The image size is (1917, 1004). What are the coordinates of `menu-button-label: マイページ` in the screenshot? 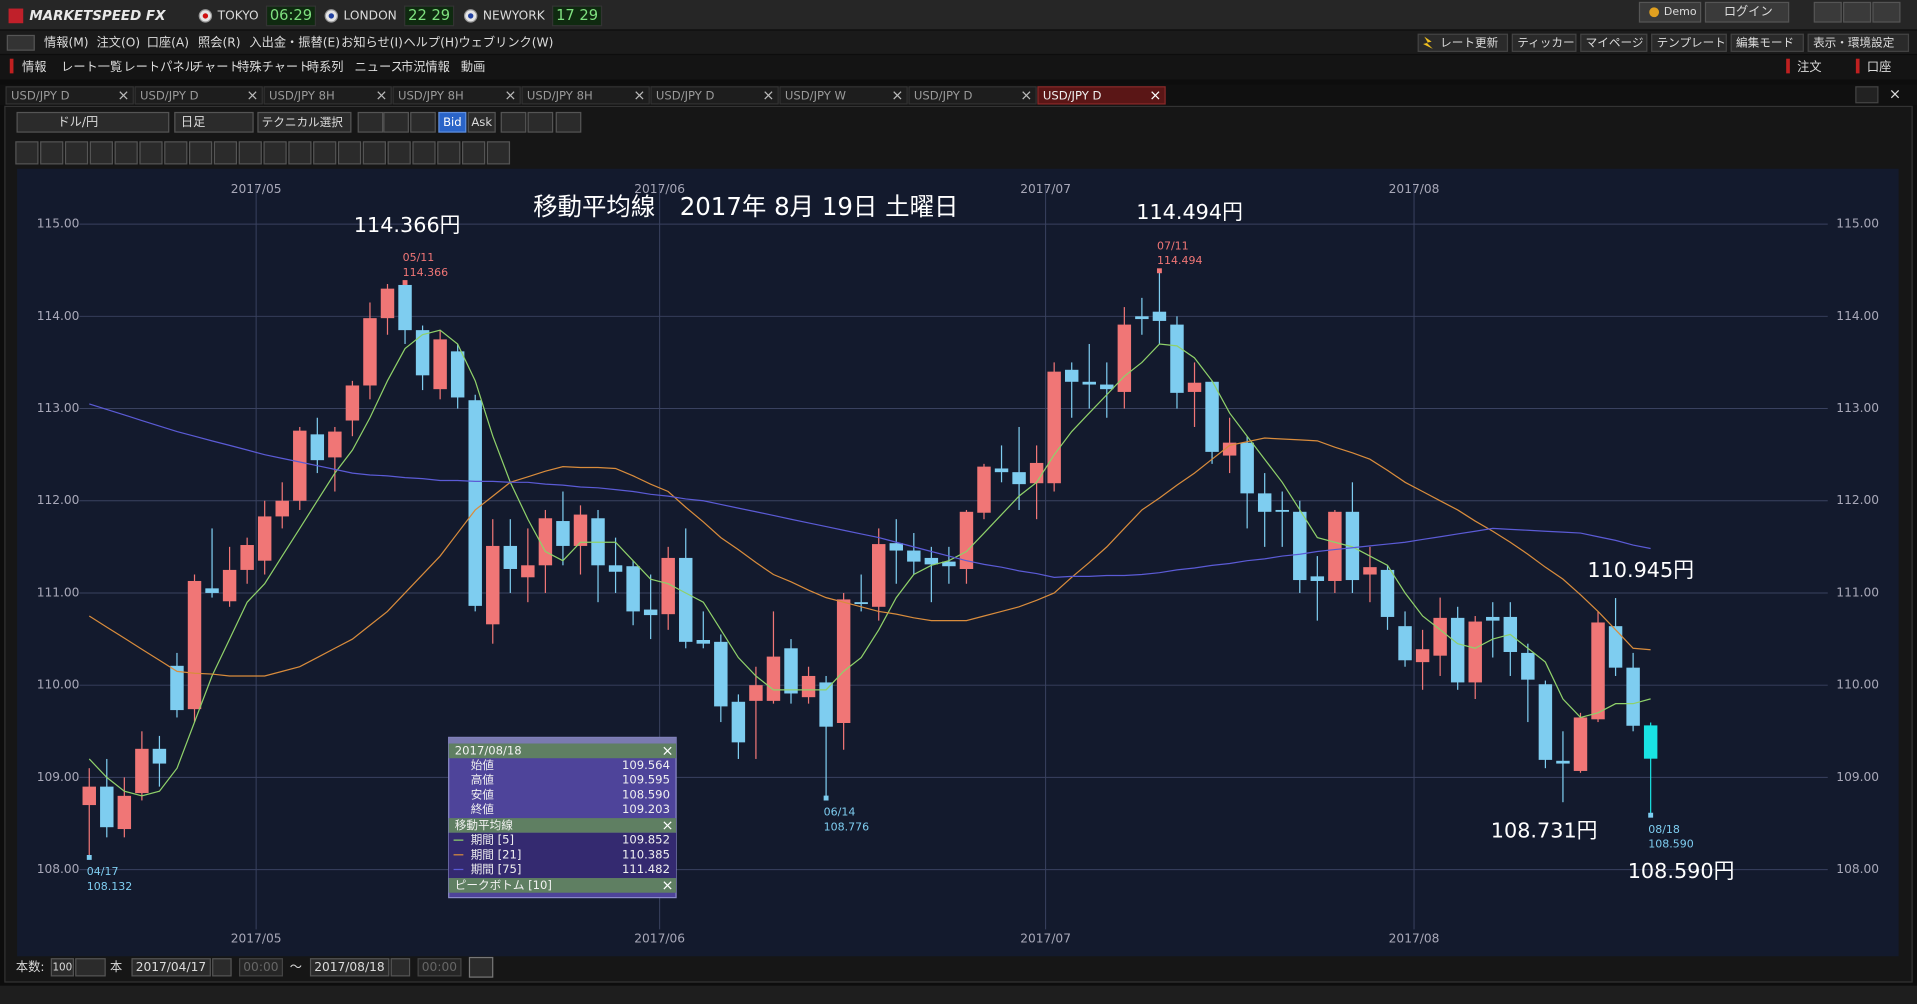 It's located at (1615, 42).